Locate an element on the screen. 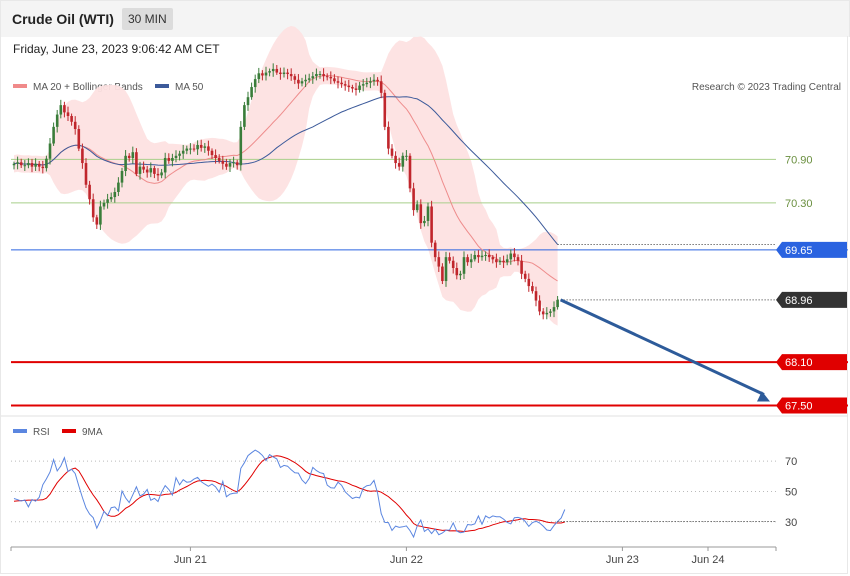 Image resolution: width=850 pixels, height=576 pixels. level-label-68.10: 68.10 is located at coordinates (811, 362).